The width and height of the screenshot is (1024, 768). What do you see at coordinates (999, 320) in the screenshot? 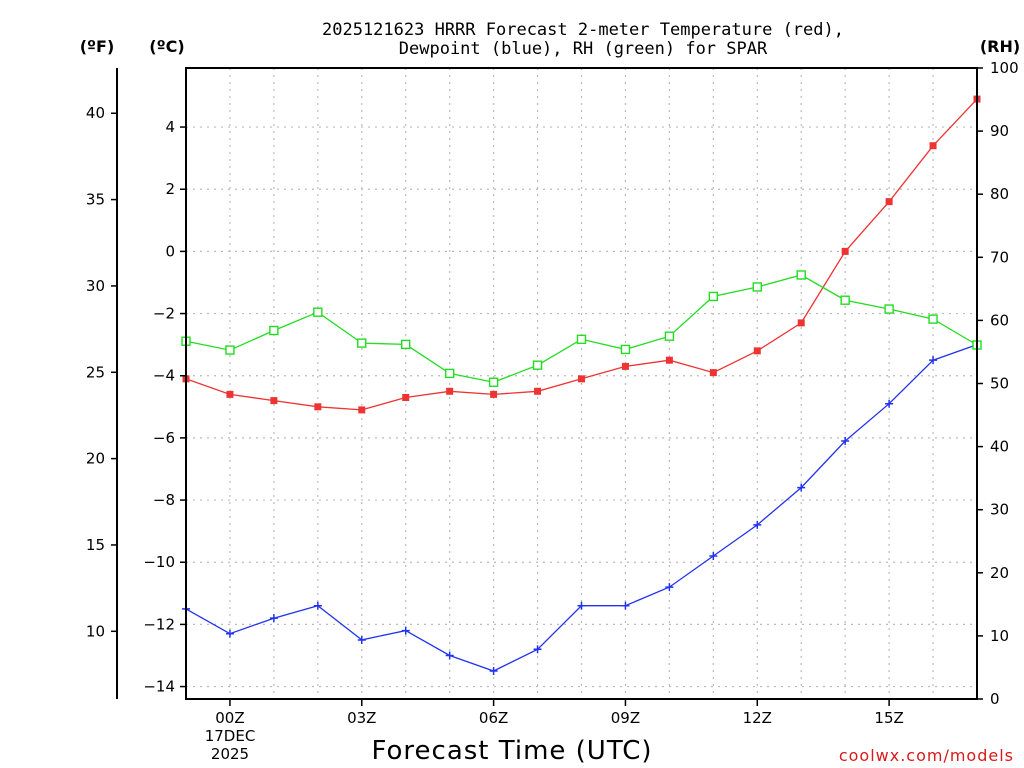
I see `rh-tick-label: 60` at bounding box center [999, 320].